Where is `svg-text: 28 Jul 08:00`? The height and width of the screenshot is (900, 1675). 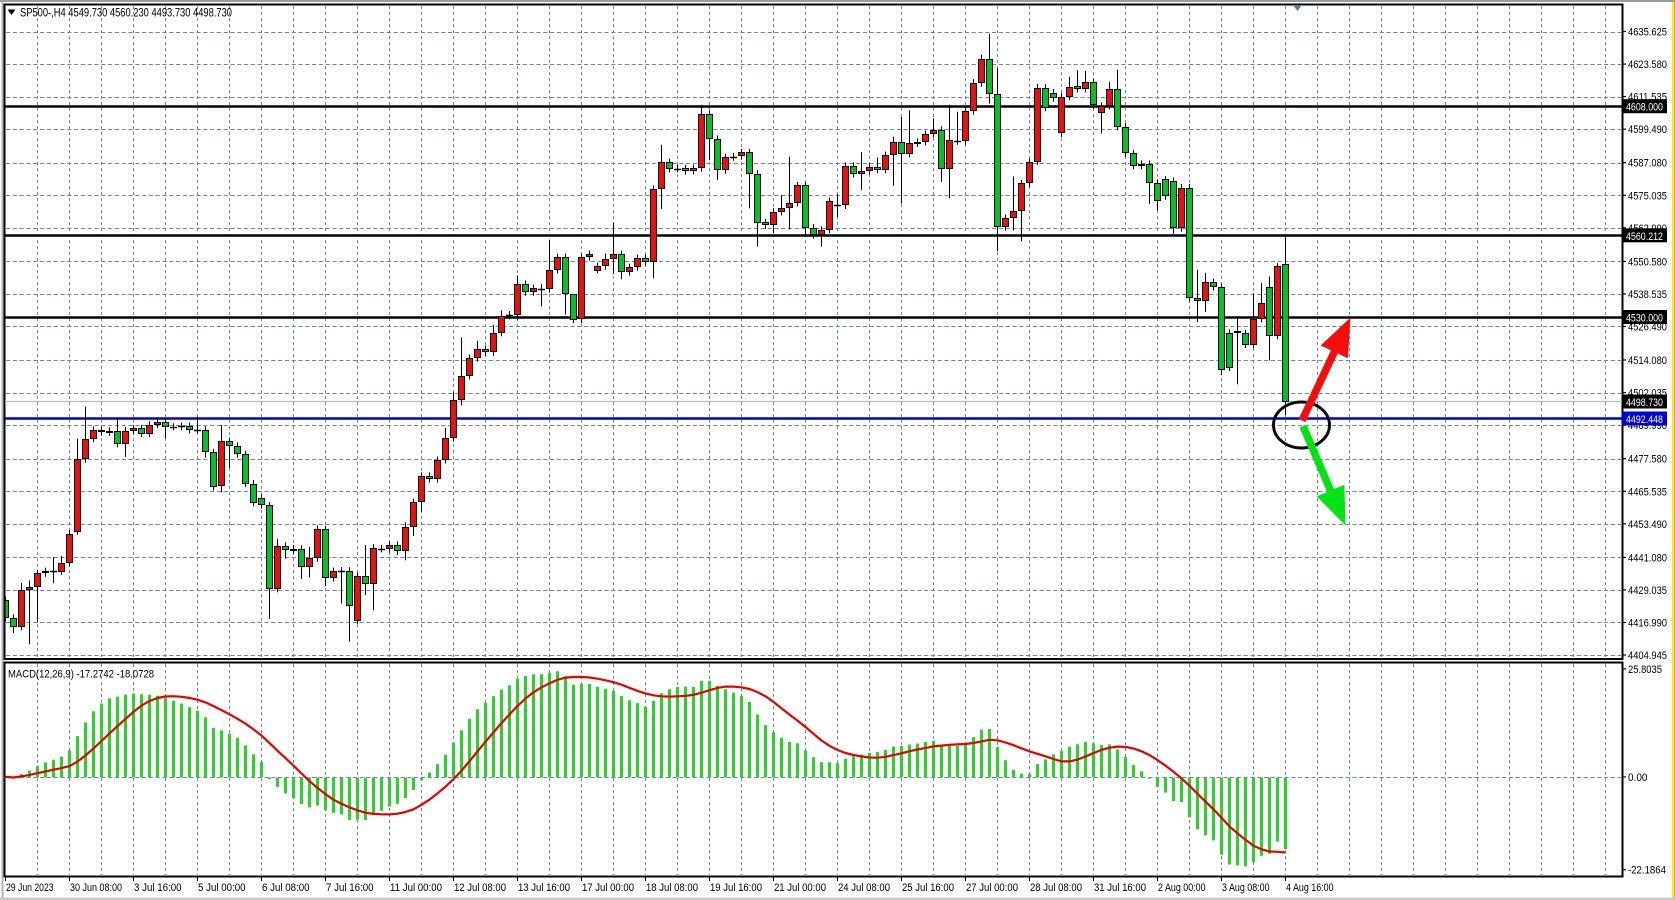 svg-text: 28 Jul 08:00 is located at coordinates (1056, 888).